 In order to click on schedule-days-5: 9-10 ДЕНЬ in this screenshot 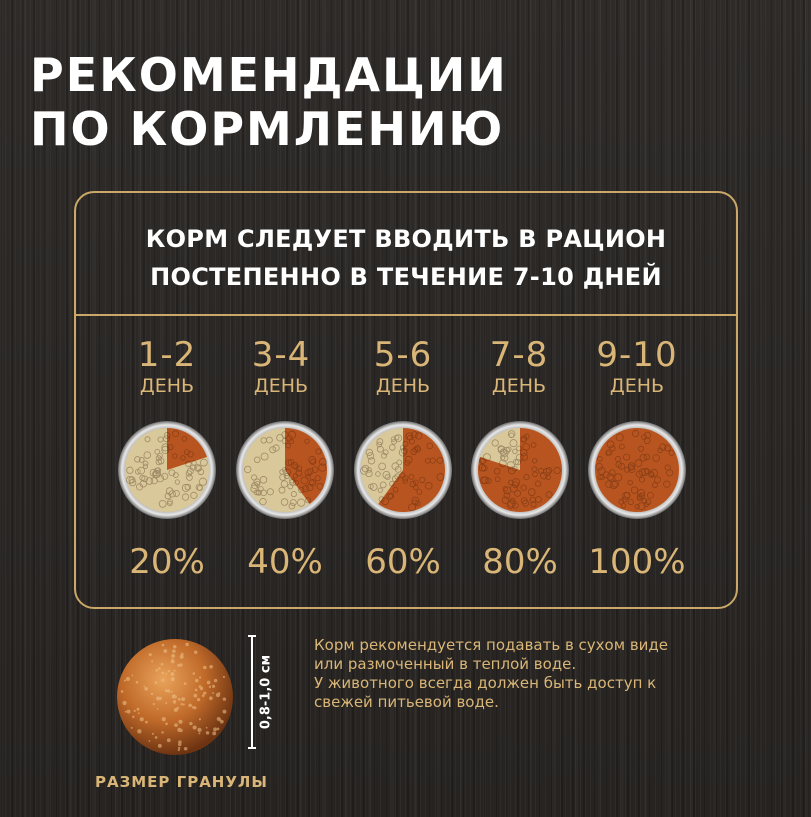, I will do `click(637, 367)`.